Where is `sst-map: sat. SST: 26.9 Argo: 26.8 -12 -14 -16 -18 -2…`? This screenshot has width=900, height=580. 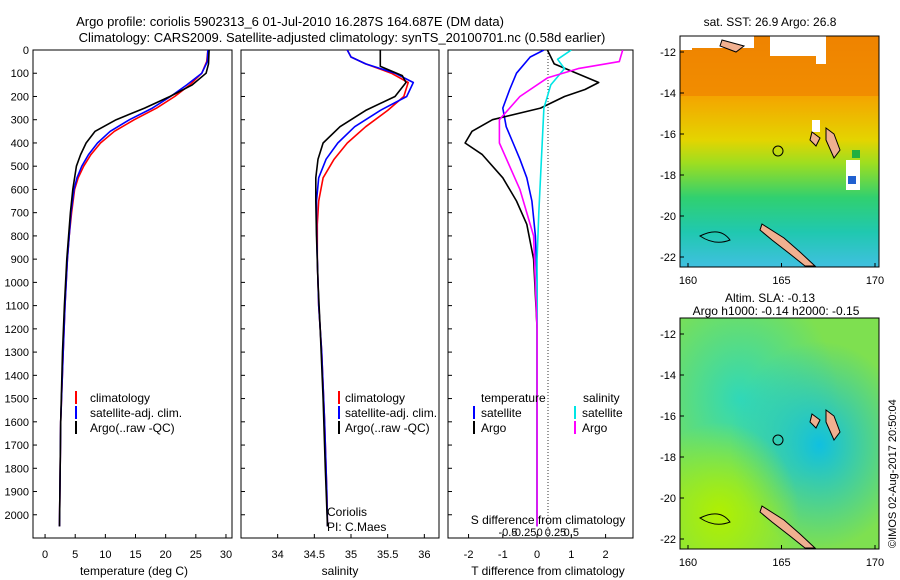
sst-map: sat. SST: 26.9 Argo: 26.8 -12 -14 -16 -18 -2… is located at coordinates (772, 151).